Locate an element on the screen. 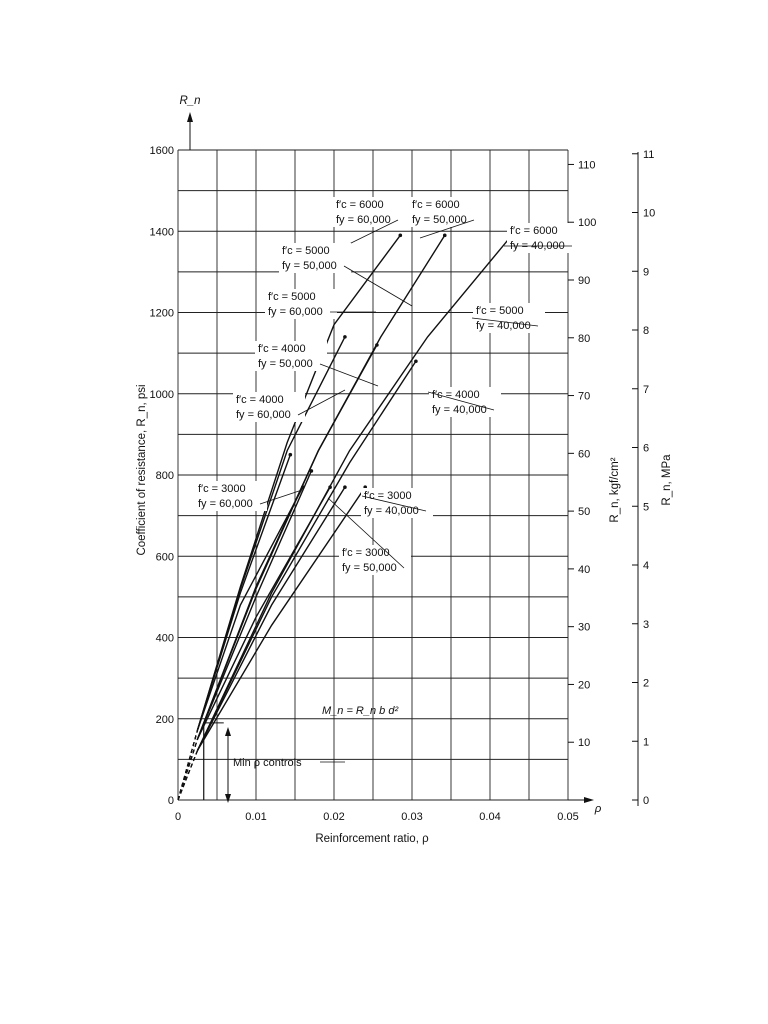  right2-tick-label: 0 is located at coordinates (646, 801).